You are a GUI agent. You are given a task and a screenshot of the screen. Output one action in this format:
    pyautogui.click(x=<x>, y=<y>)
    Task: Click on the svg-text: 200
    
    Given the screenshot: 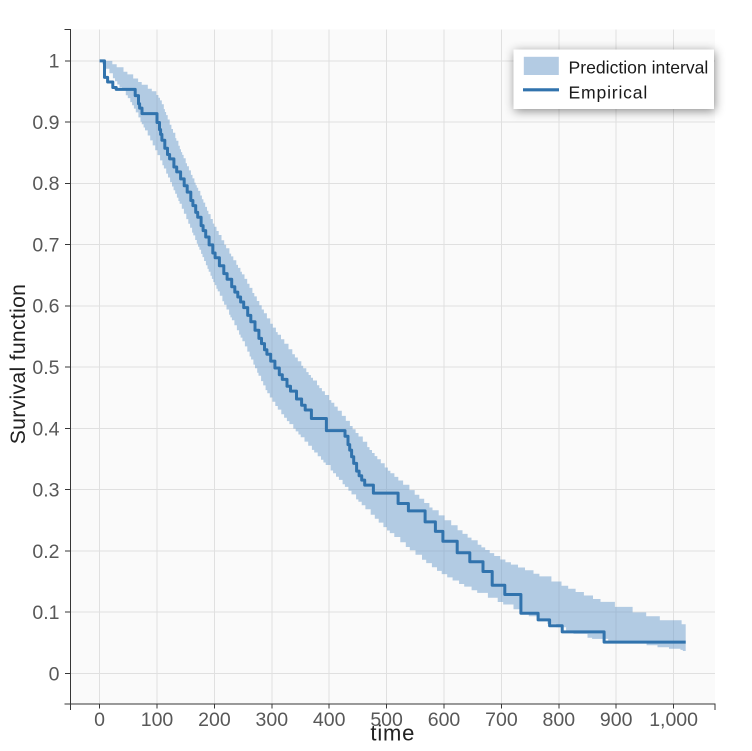 What is the action you would take?
    pyautogui.click(x=214, y=720)
    